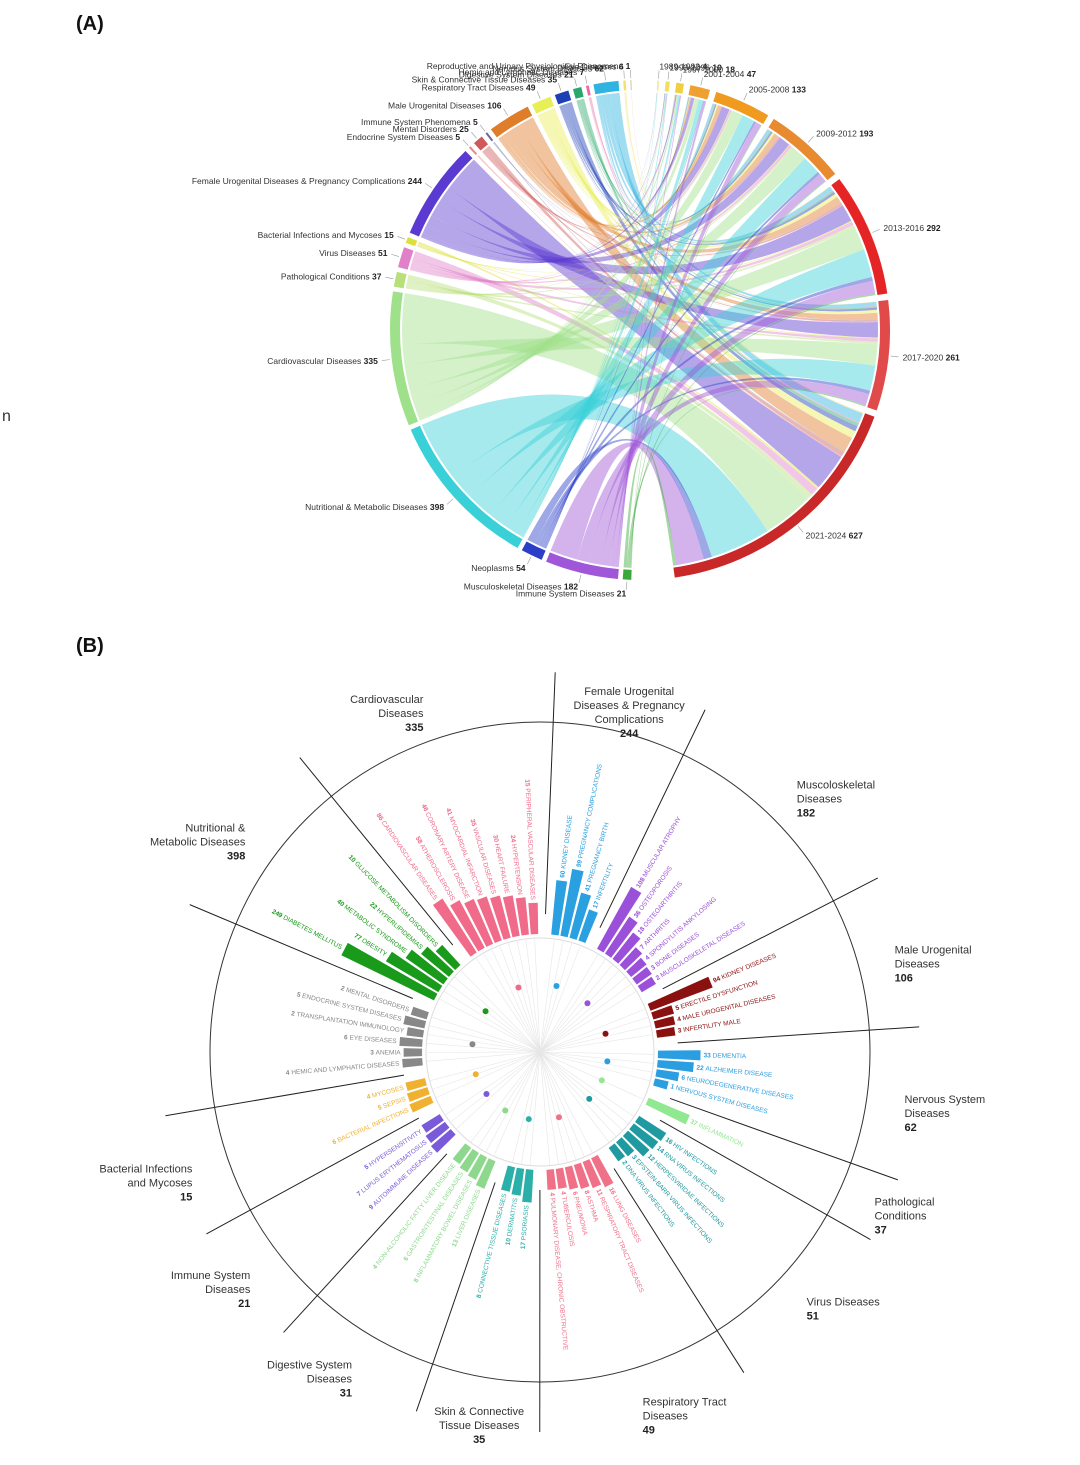 The height and width of the screenshot is (1465, 1080). What do you see at coordinates (475, 1074) in the screenshot?
I see `inner-dot-bacterial-infections-and-mycoses` at bounding box center [475, 1074].